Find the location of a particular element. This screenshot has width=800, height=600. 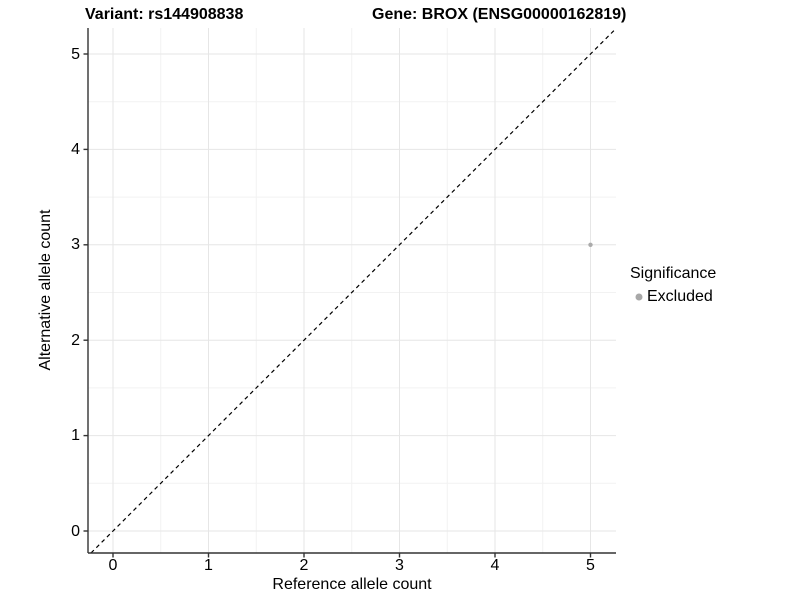

x-tick-label: 5 is located at coordinates (590, 565).